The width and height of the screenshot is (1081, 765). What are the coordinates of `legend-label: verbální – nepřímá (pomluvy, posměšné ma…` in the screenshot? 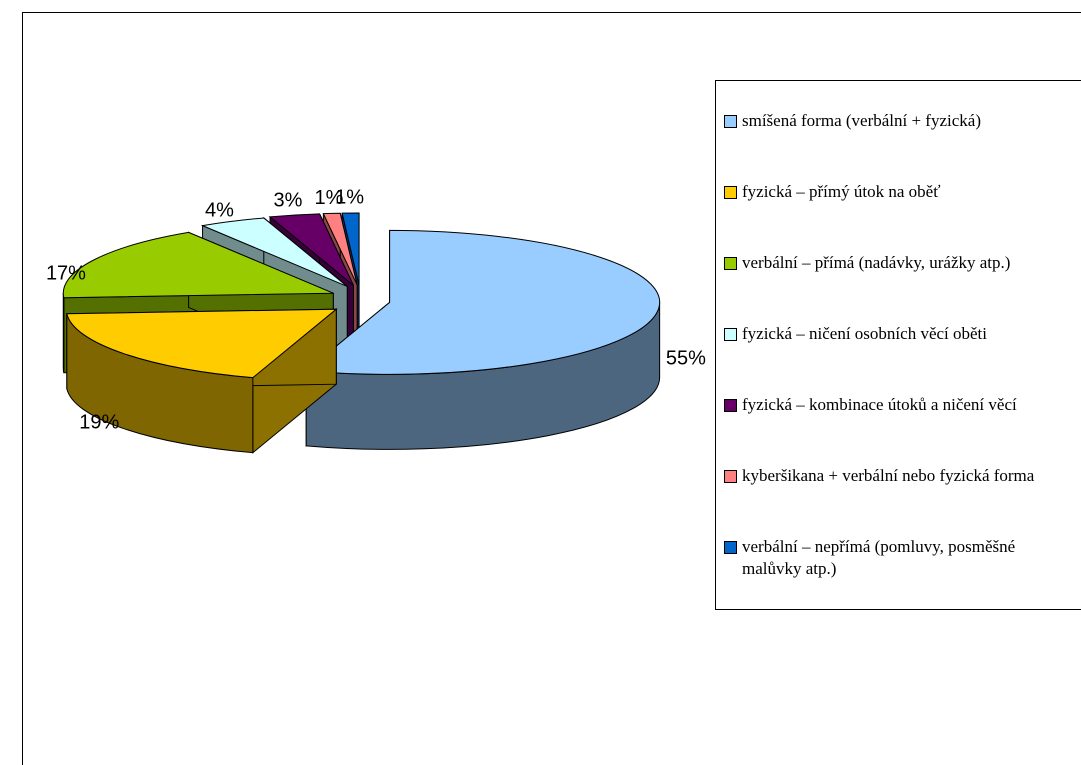 It's located at (879, 558).